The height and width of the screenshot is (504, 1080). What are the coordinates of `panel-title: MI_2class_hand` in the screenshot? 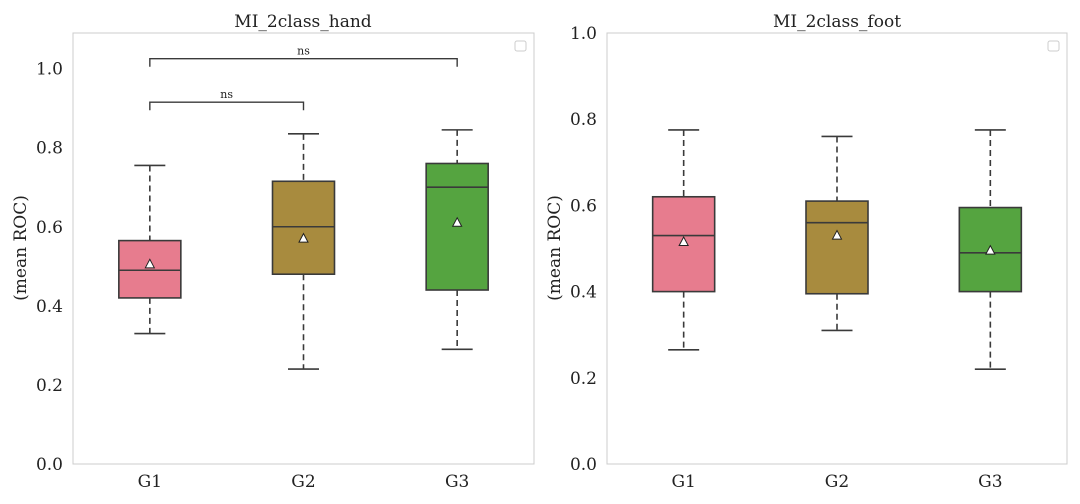 It's located at (303, 22).